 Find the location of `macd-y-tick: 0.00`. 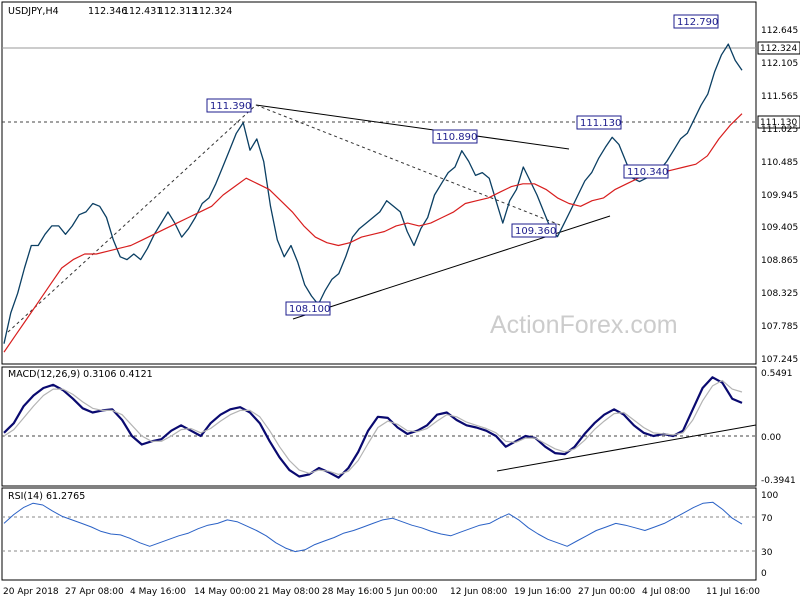

macd-y-tick: 0.00 is located at coordinates (771, 438).